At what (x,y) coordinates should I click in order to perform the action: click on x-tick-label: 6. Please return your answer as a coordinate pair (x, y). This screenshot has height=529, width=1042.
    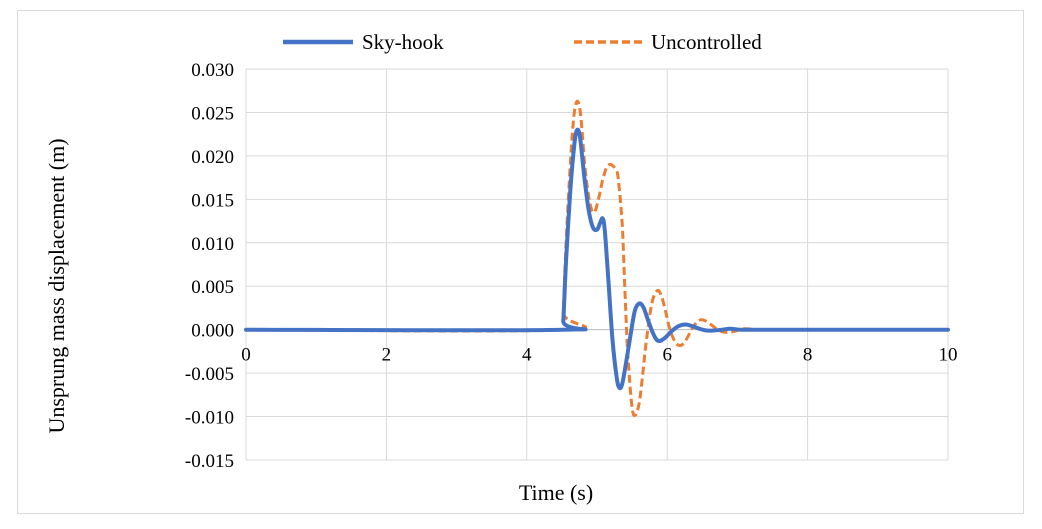
    Looking at the image, I should click on (667, 355).